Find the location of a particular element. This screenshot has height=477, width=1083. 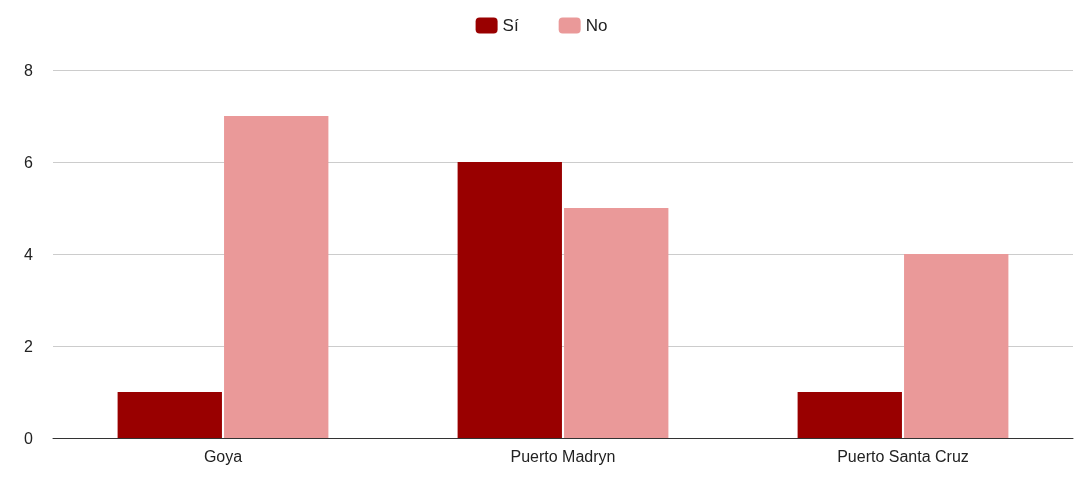

y-tick-label: 6 is located at coordinates (29, 162).